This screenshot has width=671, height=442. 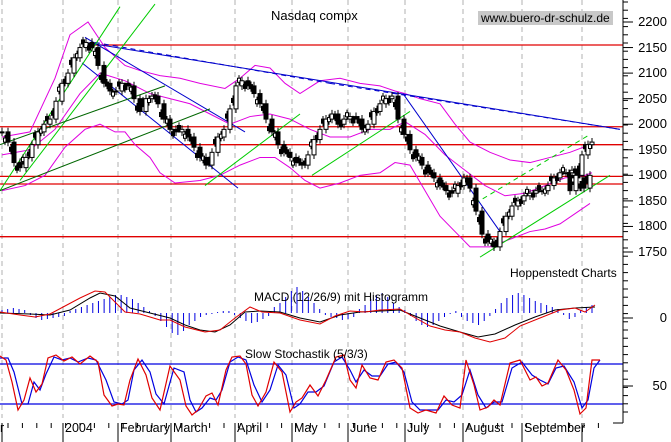 I want to click on month-axis-label: June, so click(x=364, y=428).